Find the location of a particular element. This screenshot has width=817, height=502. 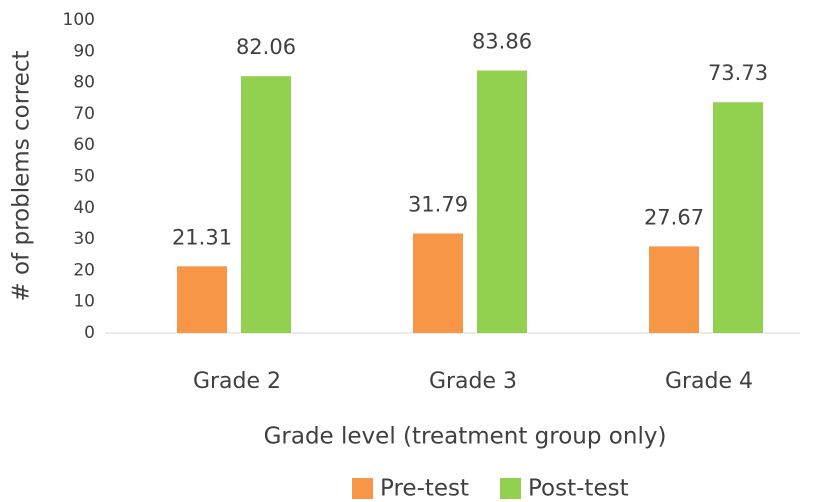

legend-label: Pre-test is located at coordinates (424, 489).